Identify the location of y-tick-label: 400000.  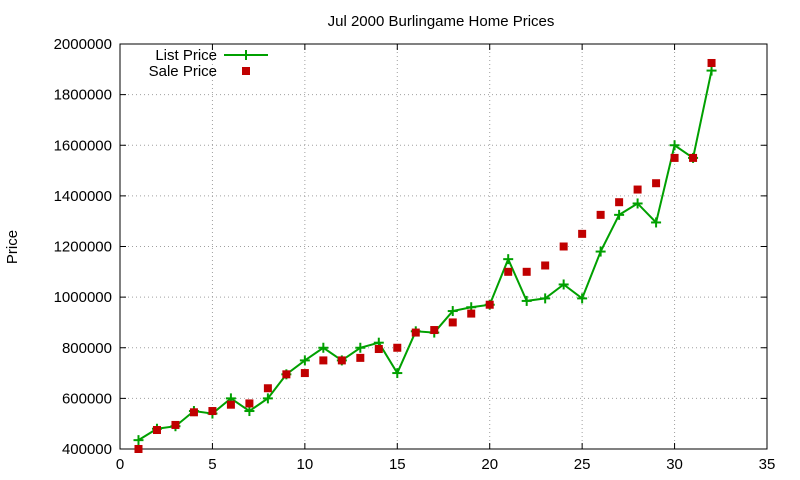
(87, 449).